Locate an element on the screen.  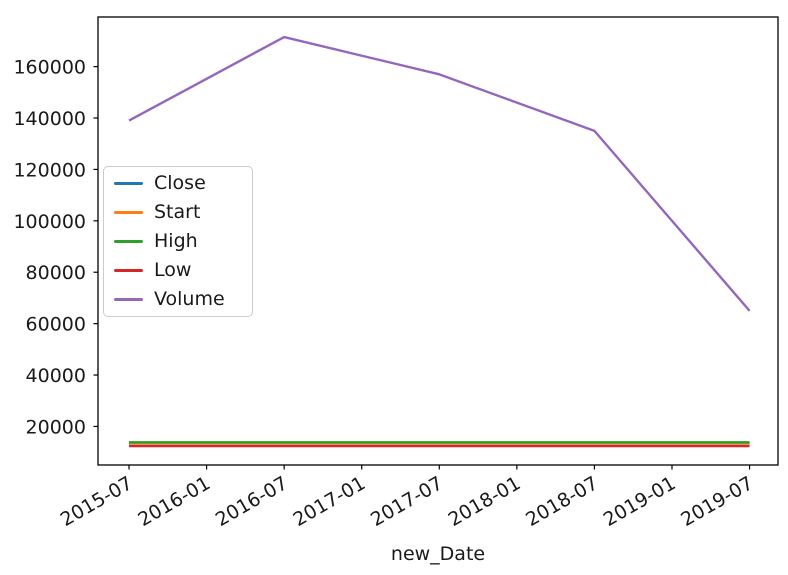
x-tick-label: 2019-01 is located at coordinates (640, 501).